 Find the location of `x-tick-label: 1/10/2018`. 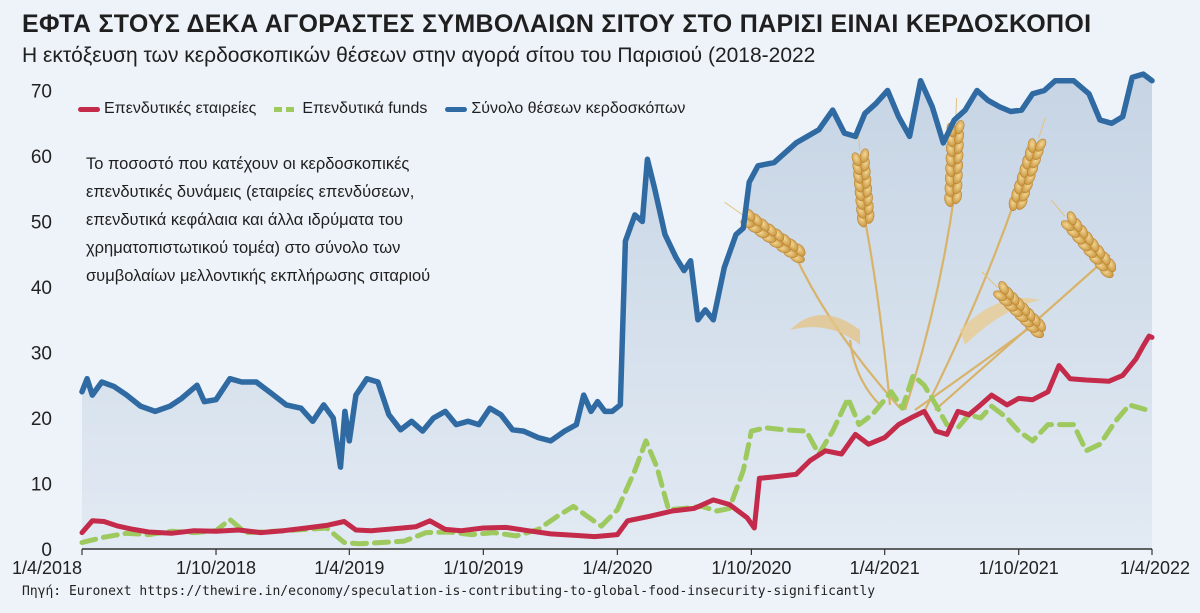

x-tick-label: 1/10/2018 is located at coordinates (216, 568).